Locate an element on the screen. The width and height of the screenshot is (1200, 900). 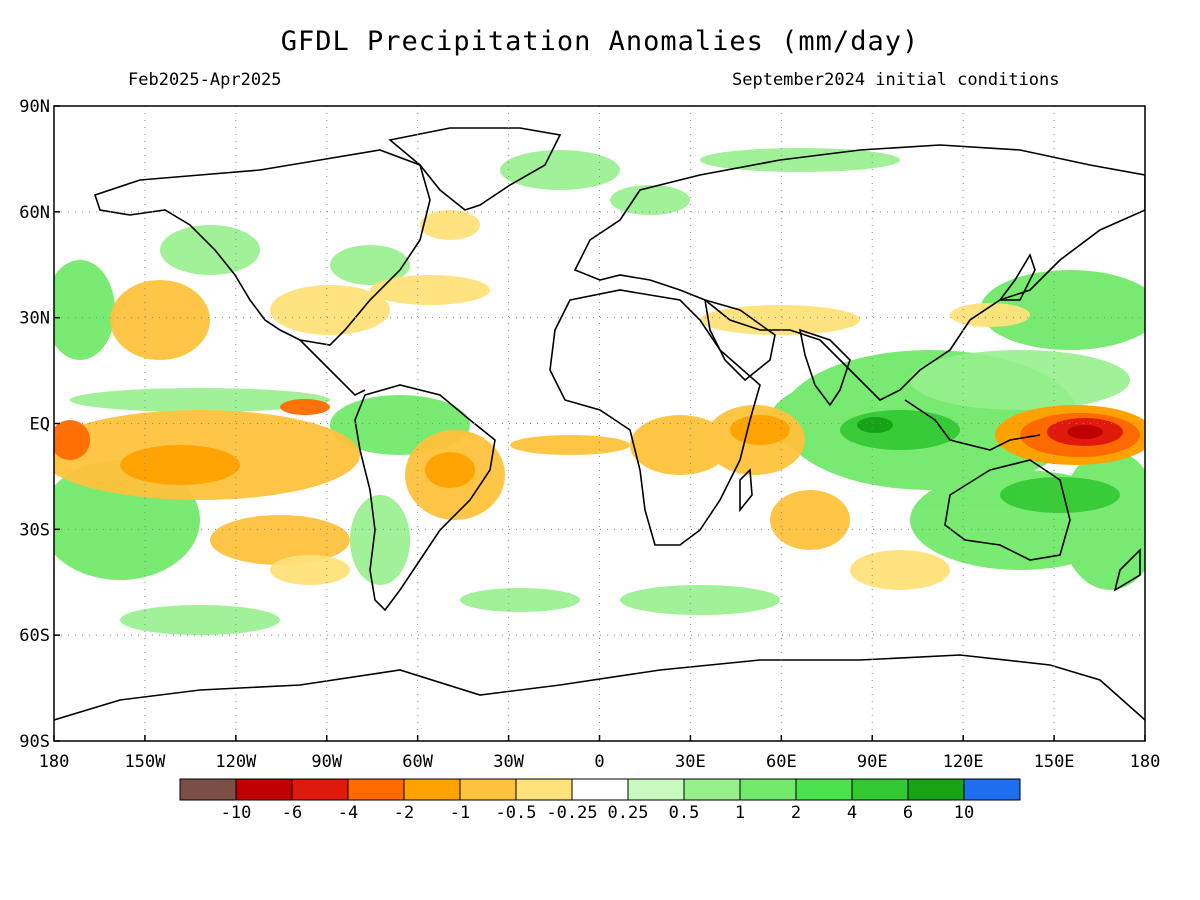
colorbar-label: 2 is located at coordinates (796, 813).